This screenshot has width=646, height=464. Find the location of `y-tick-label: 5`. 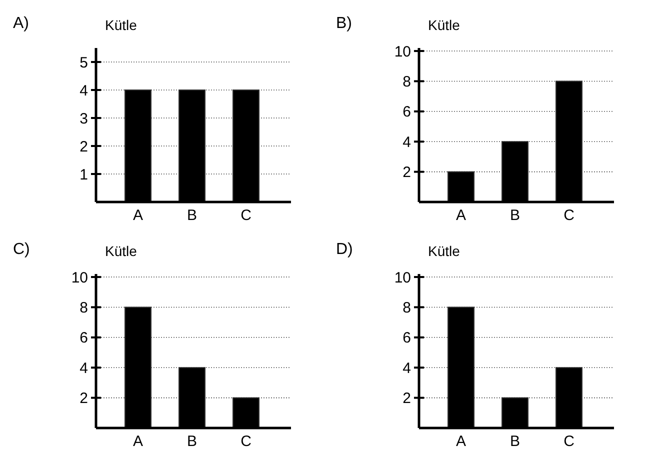

y-tick-label: 5 is located at coordinates (84, 63).